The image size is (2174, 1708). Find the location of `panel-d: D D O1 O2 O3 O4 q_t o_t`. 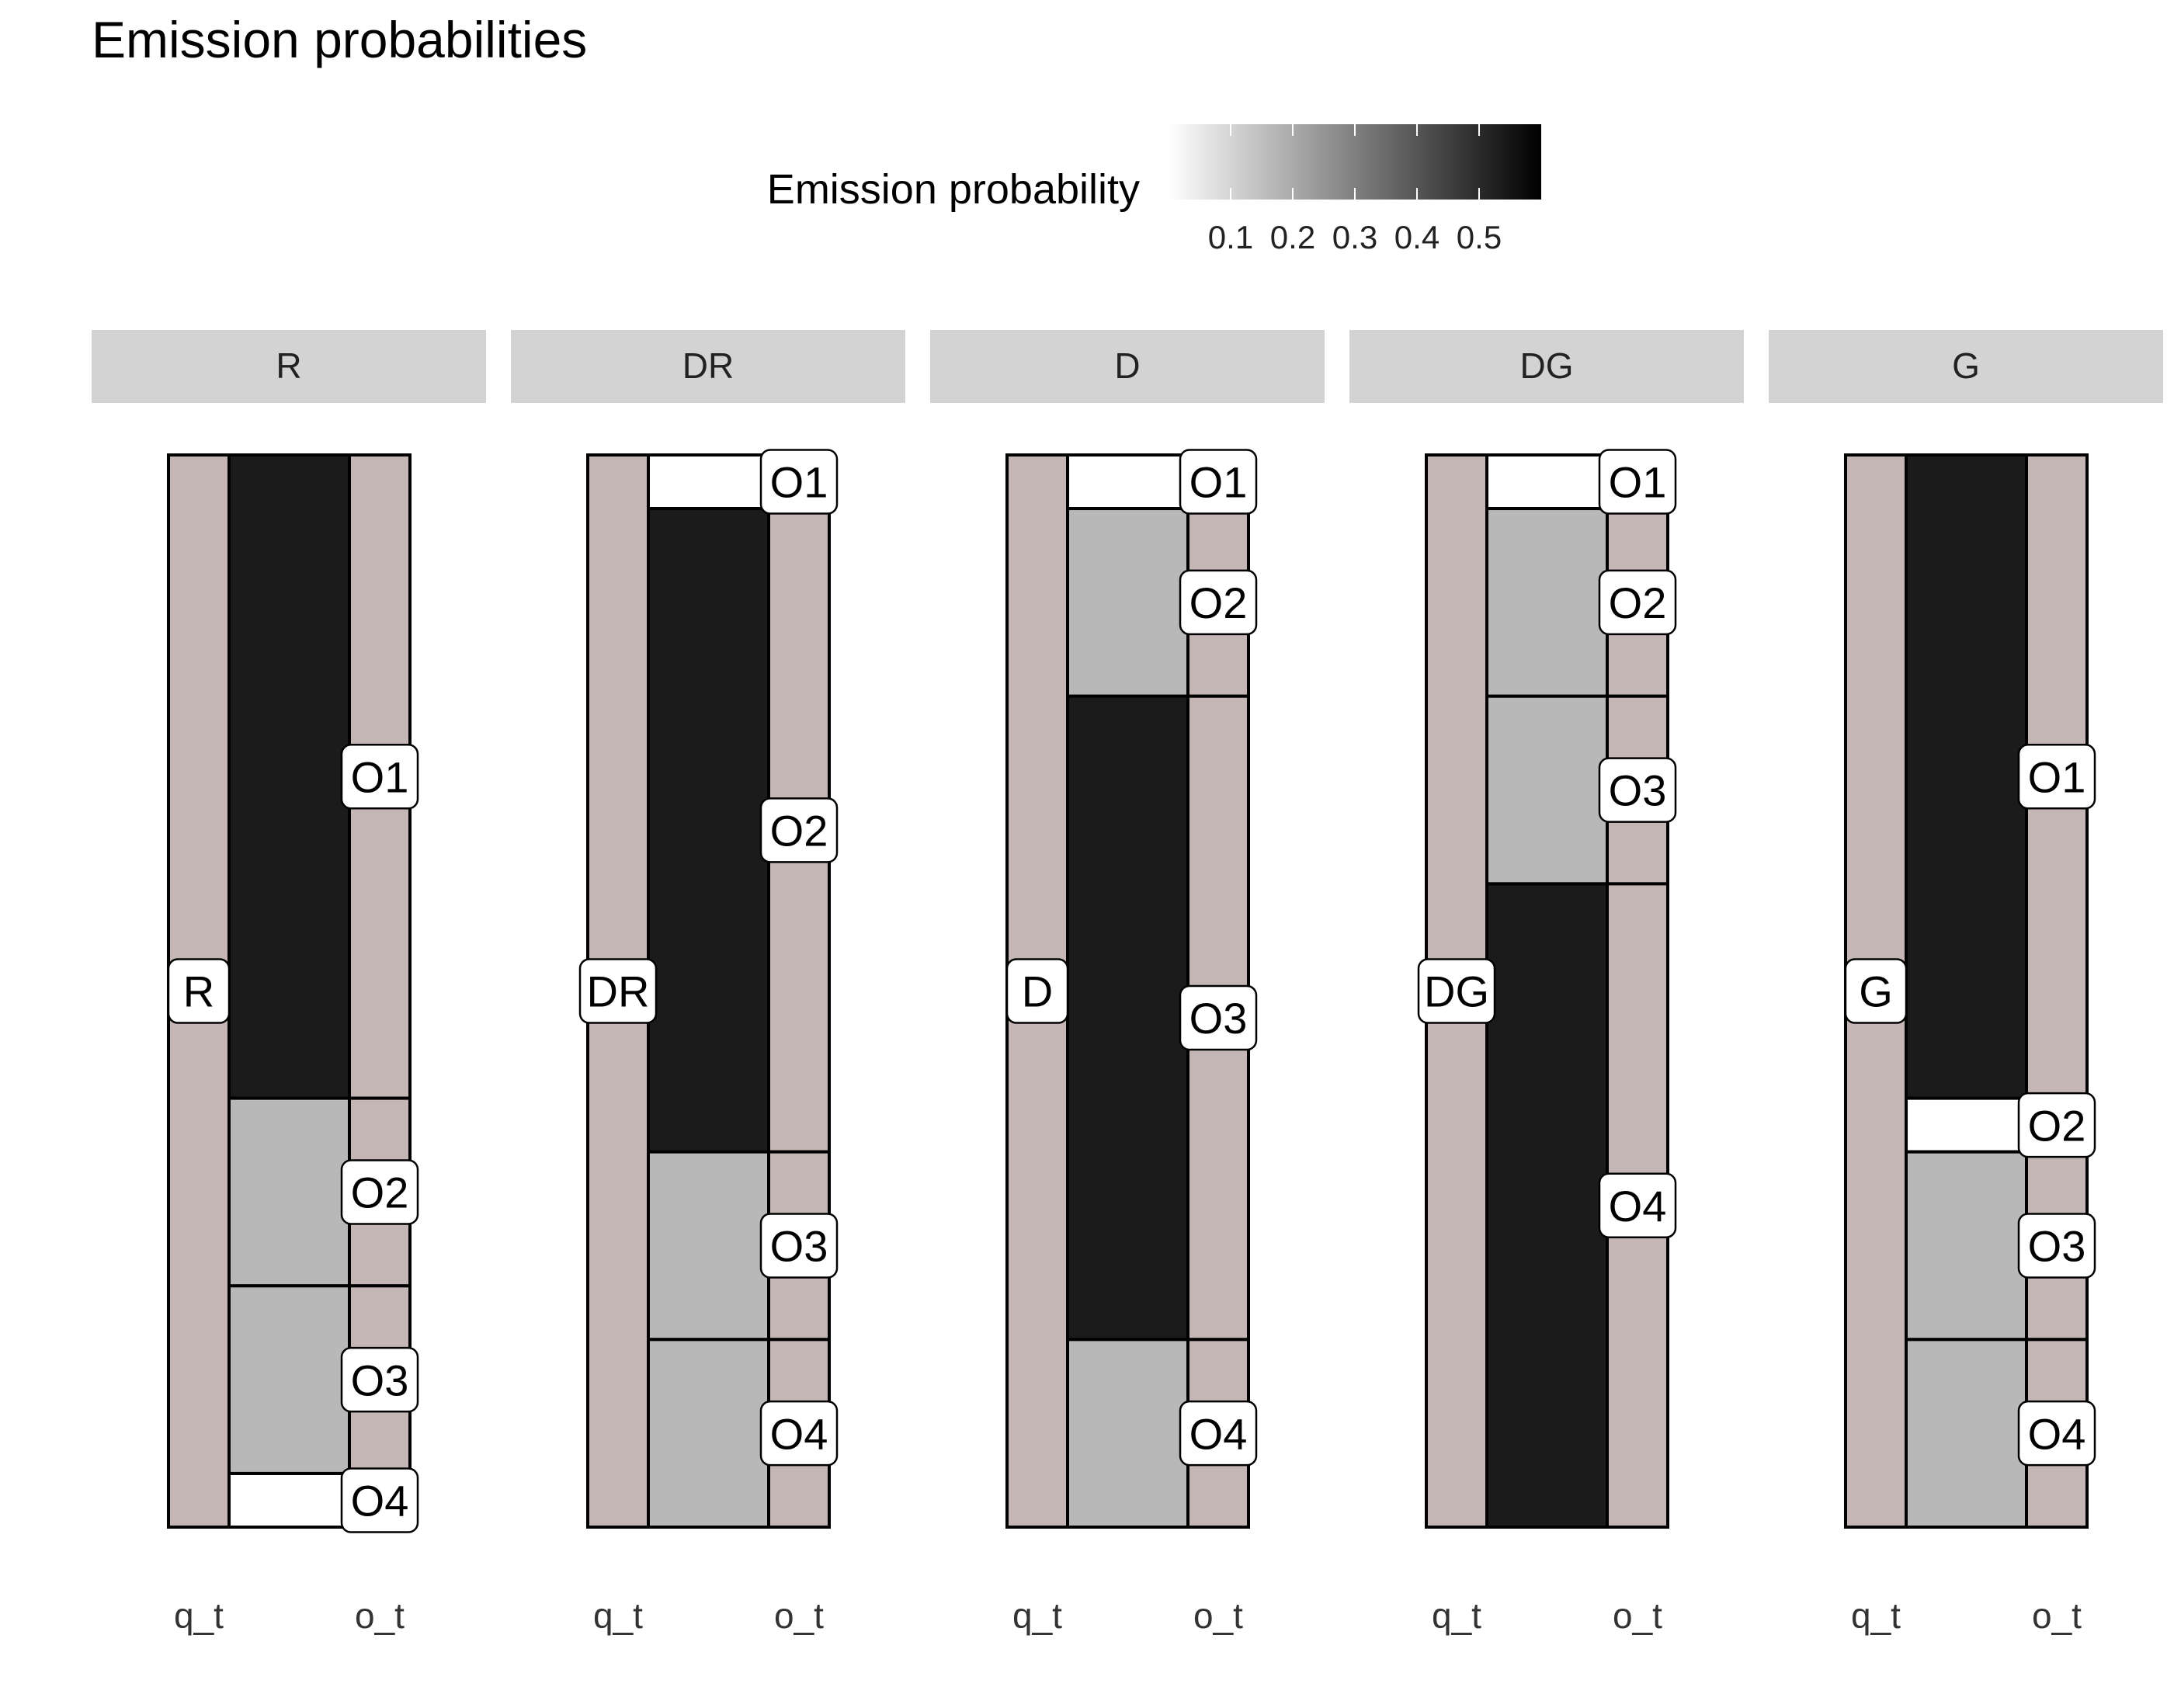

panel-d: D D O1 O2 O3 O4 q_t o_t is located at coordinates (1127, 983).